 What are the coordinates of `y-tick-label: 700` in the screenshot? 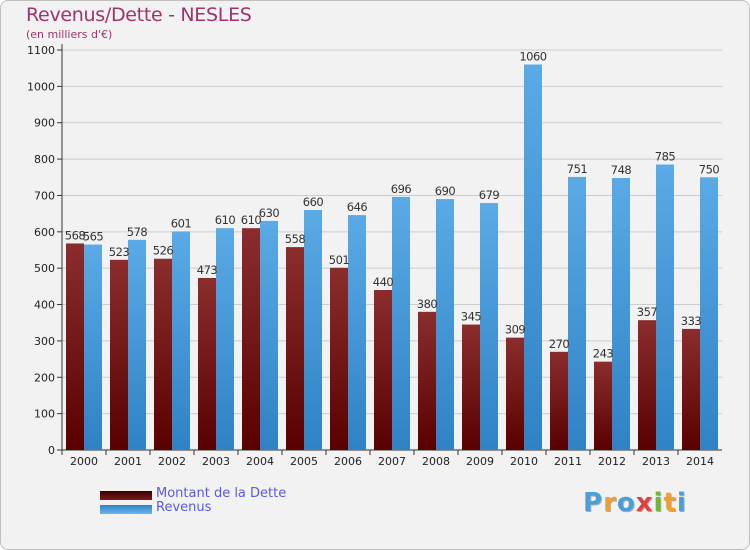 It's located at (44, 195).